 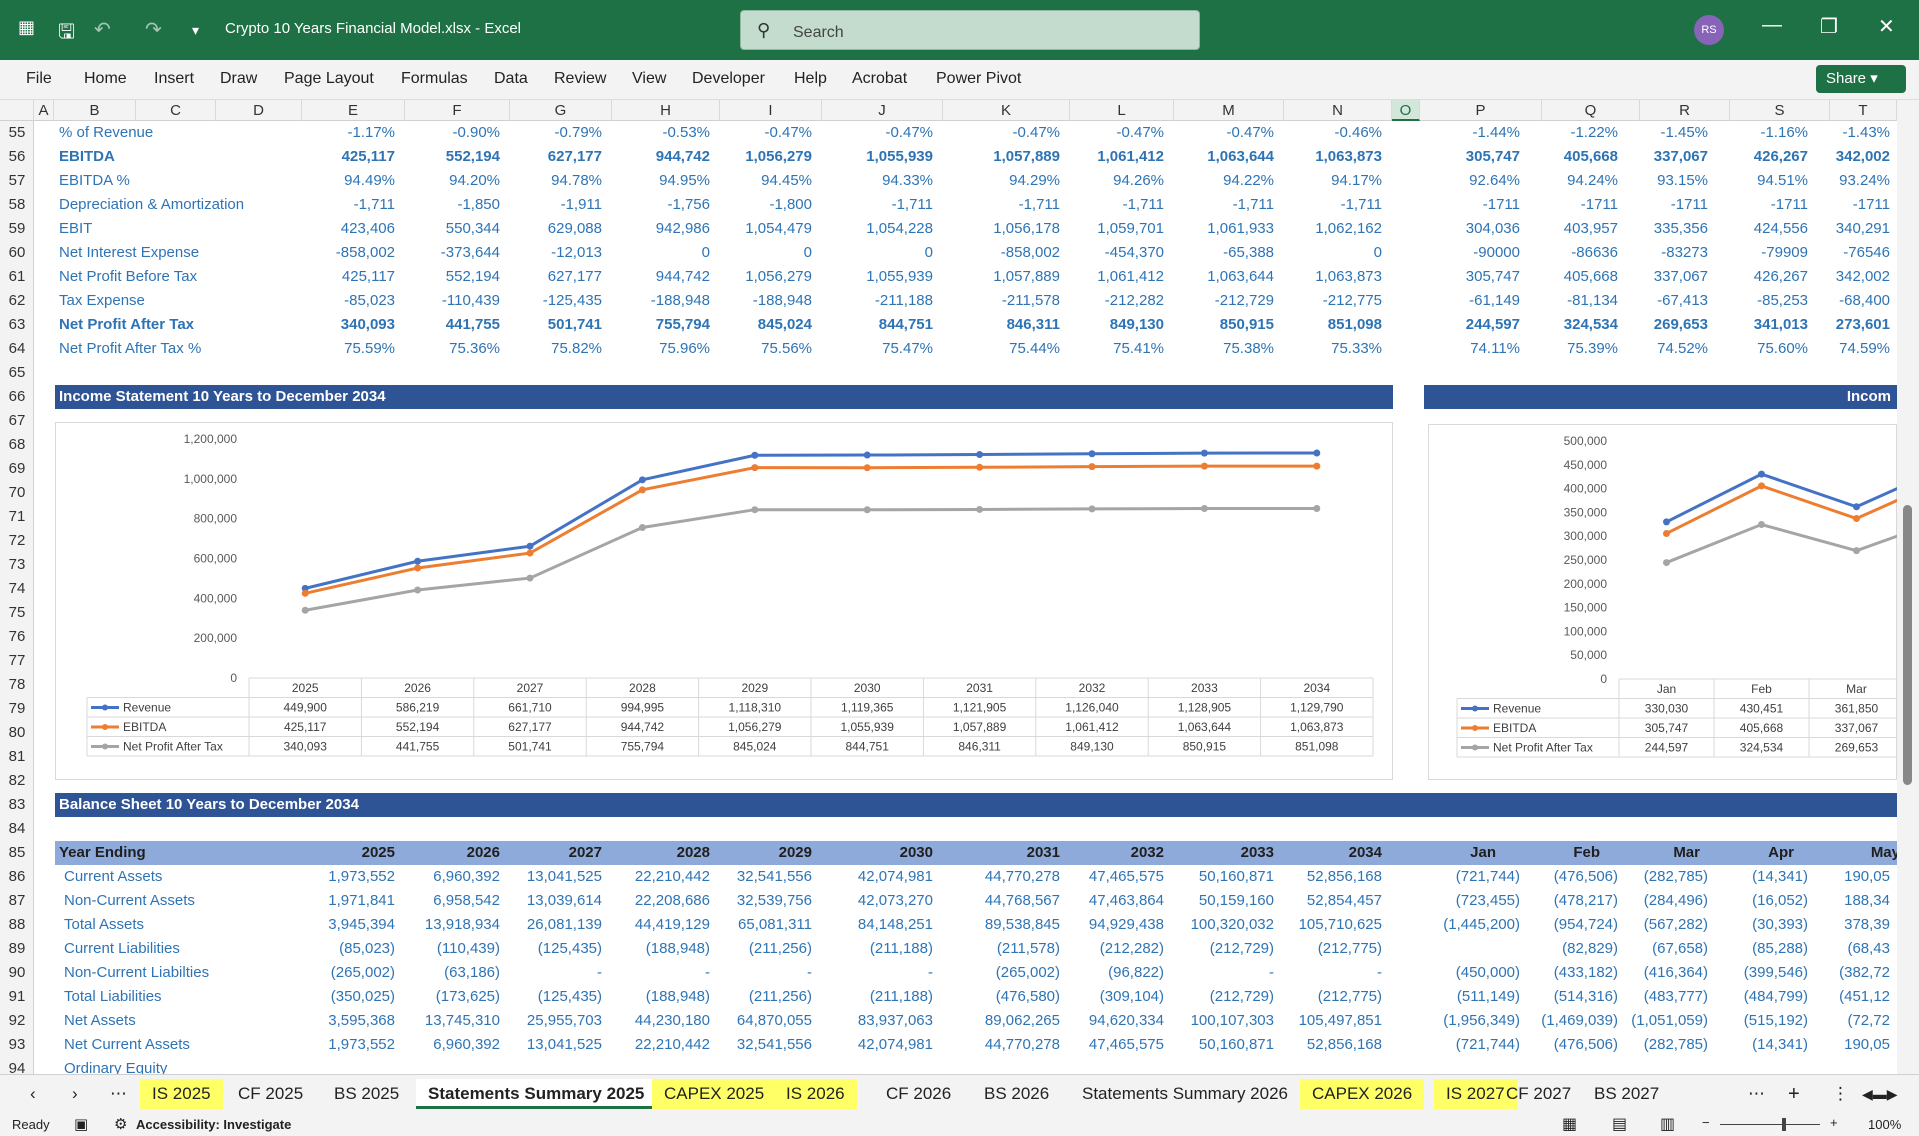 I want to click on row-header: 83, so click(x=17, y=804).